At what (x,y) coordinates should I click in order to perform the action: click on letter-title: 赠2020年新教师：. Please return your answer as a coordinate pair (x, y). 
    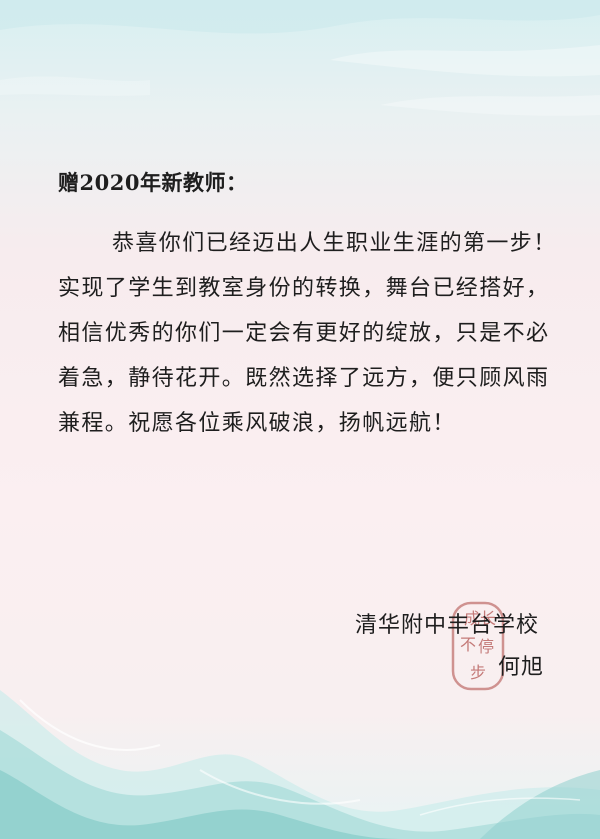
    Looking at the image, I should click on (153, 182).